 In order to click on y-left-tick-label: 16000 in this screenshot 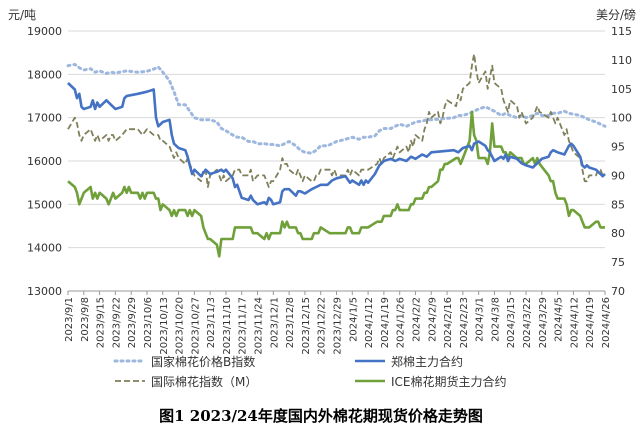, I will do `click(44, 161)`.